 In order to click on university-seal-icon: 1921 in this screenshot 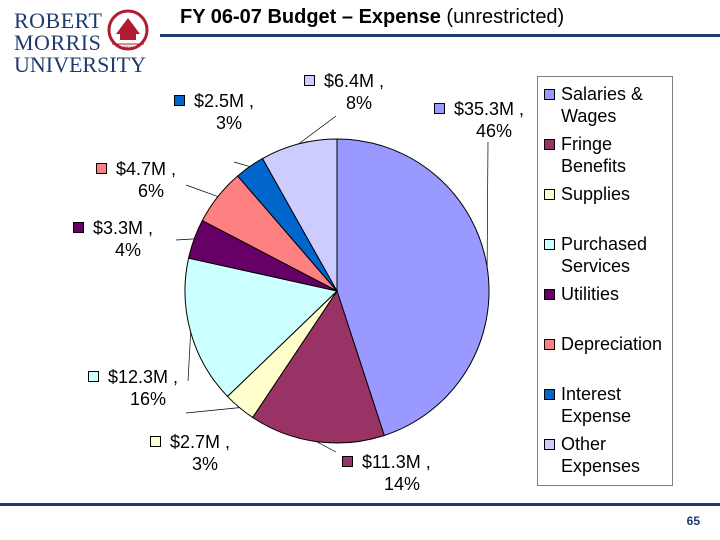, I will do `click(128, 30)`.